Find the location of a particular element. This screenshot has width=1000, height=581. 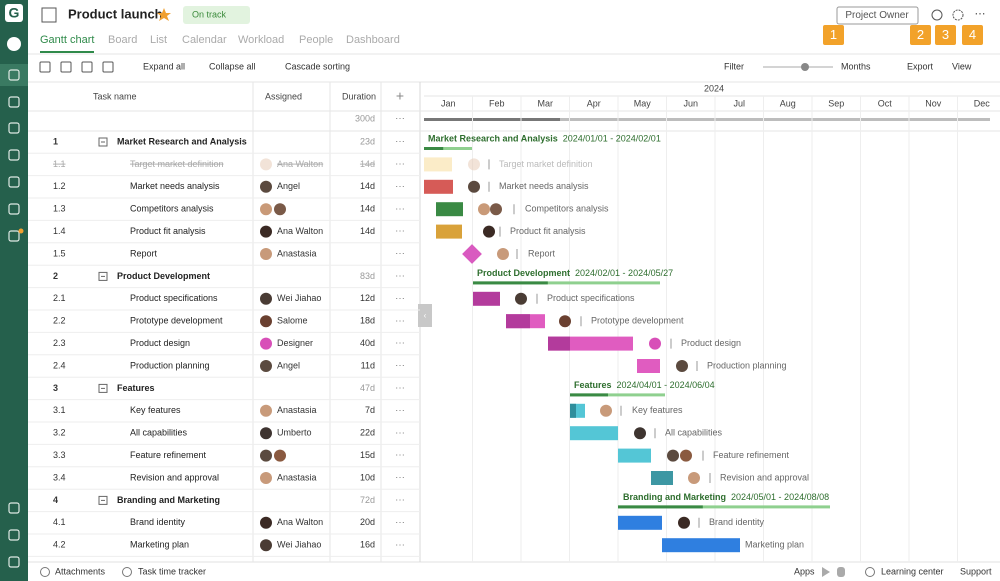

settings-icon is located at coordinates (958, 15).